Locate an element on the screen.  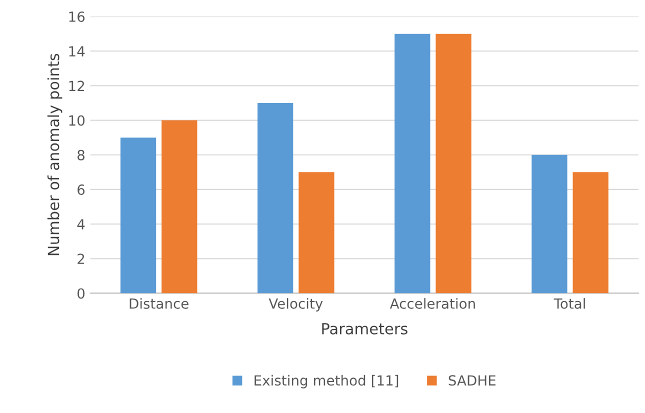
legend-label: Existing method [11] is located at coordinates (326, 381).